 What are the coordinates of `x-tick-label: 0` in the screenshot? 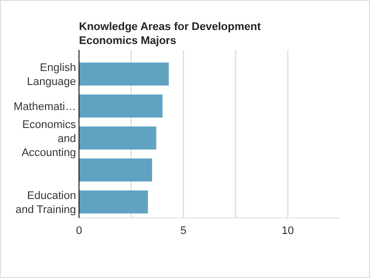 It's located at (79, 231).